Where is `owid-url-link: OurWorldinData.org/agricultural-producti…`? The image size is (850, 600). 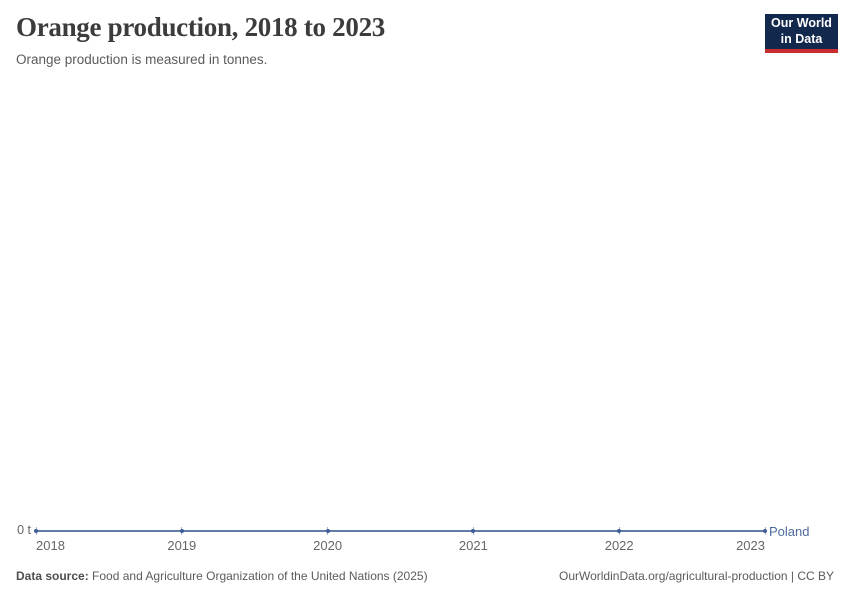
owid-url-link: OurWorldinData.org/agricultural-producti… is located at coordinates (696, 576).